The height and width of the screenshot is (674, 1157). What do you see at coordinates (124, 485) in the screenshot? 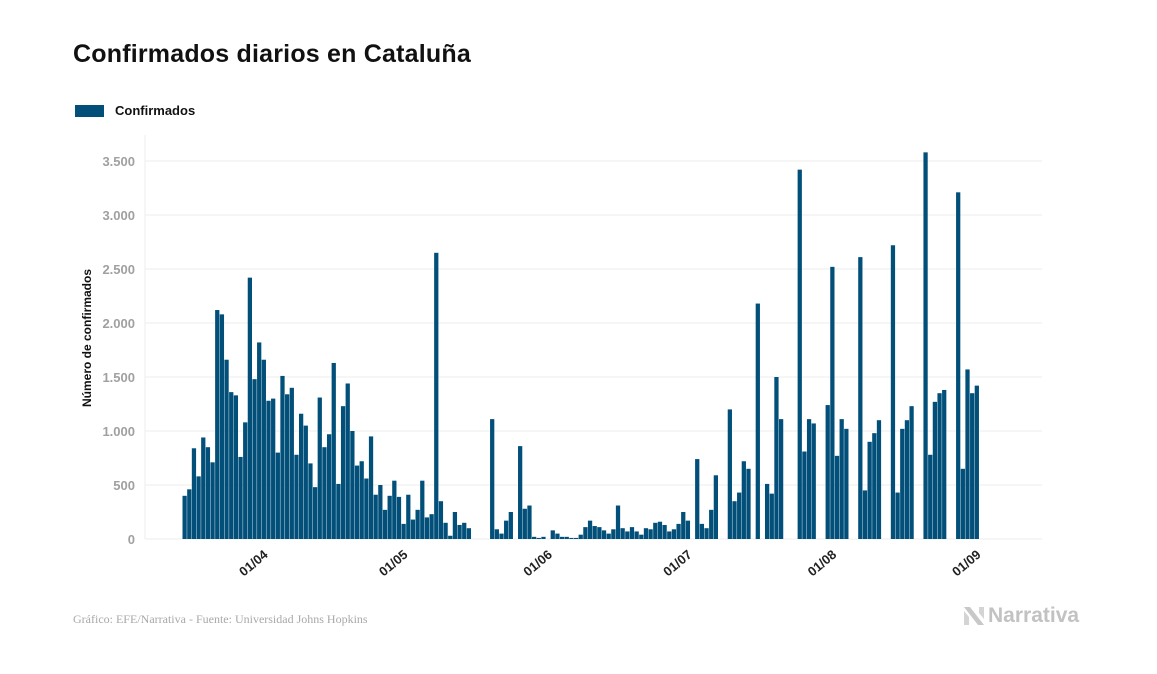
I see `y-tick-label: 500` at bounding box center [124, 485].